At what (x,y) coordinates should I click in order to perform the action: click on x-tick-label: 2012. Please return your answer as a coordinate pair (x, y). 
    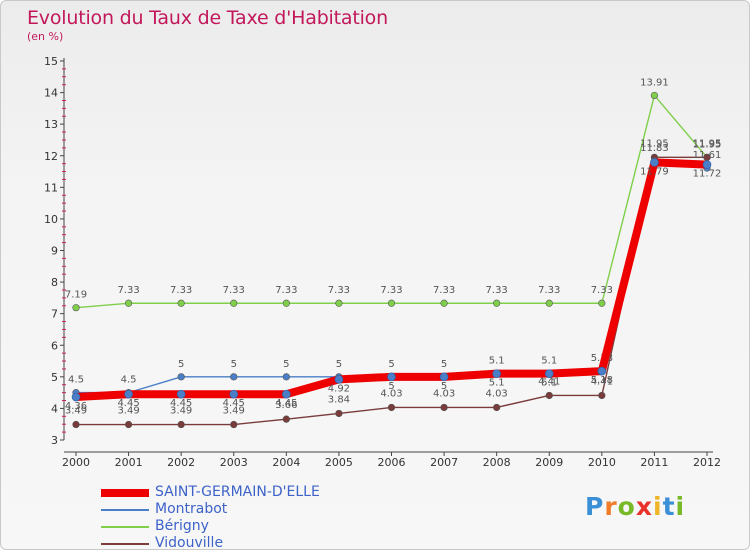
    Looking at the image, I should click on (707, 462).